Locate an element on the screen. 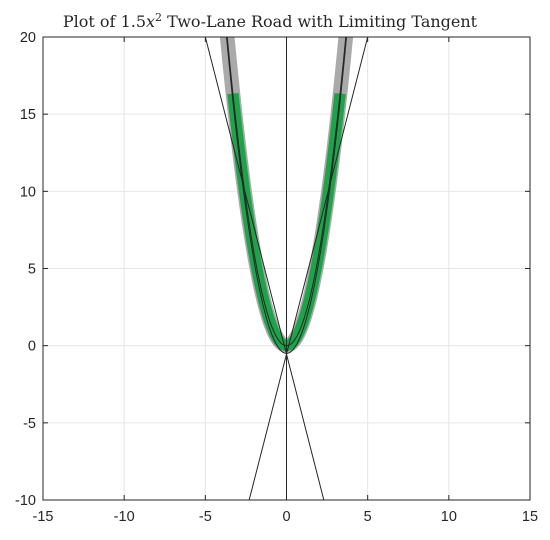  y-tick-label: 0 is located at coordinates (32, 347).